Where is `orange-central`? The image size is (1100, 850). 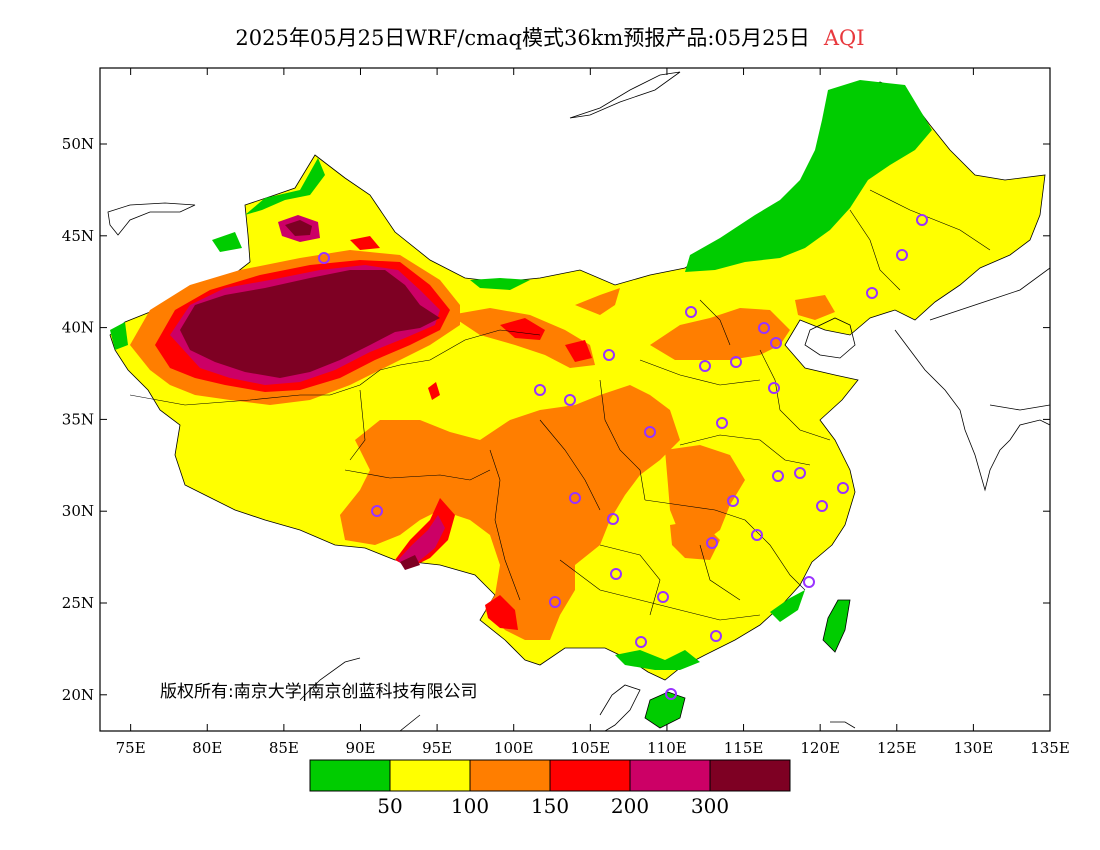
orange-central is located at coordinates (705, 495).